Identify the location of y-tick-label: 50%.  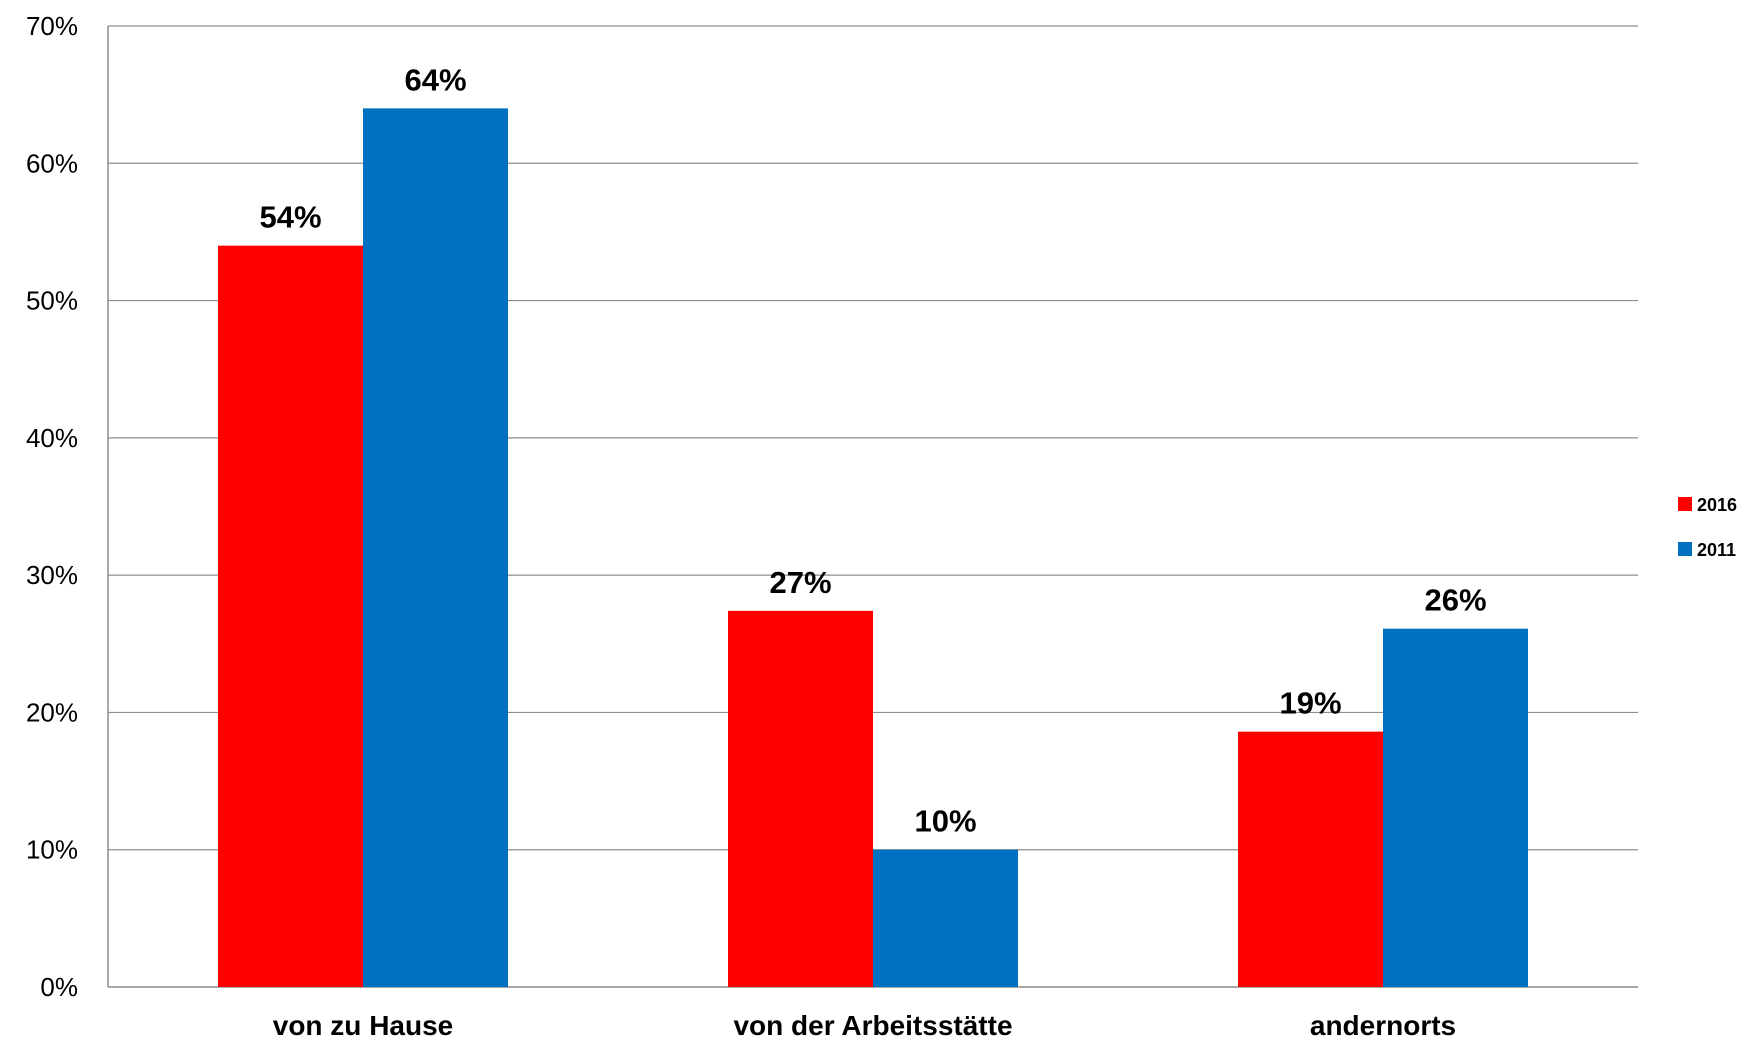
(52, 301).